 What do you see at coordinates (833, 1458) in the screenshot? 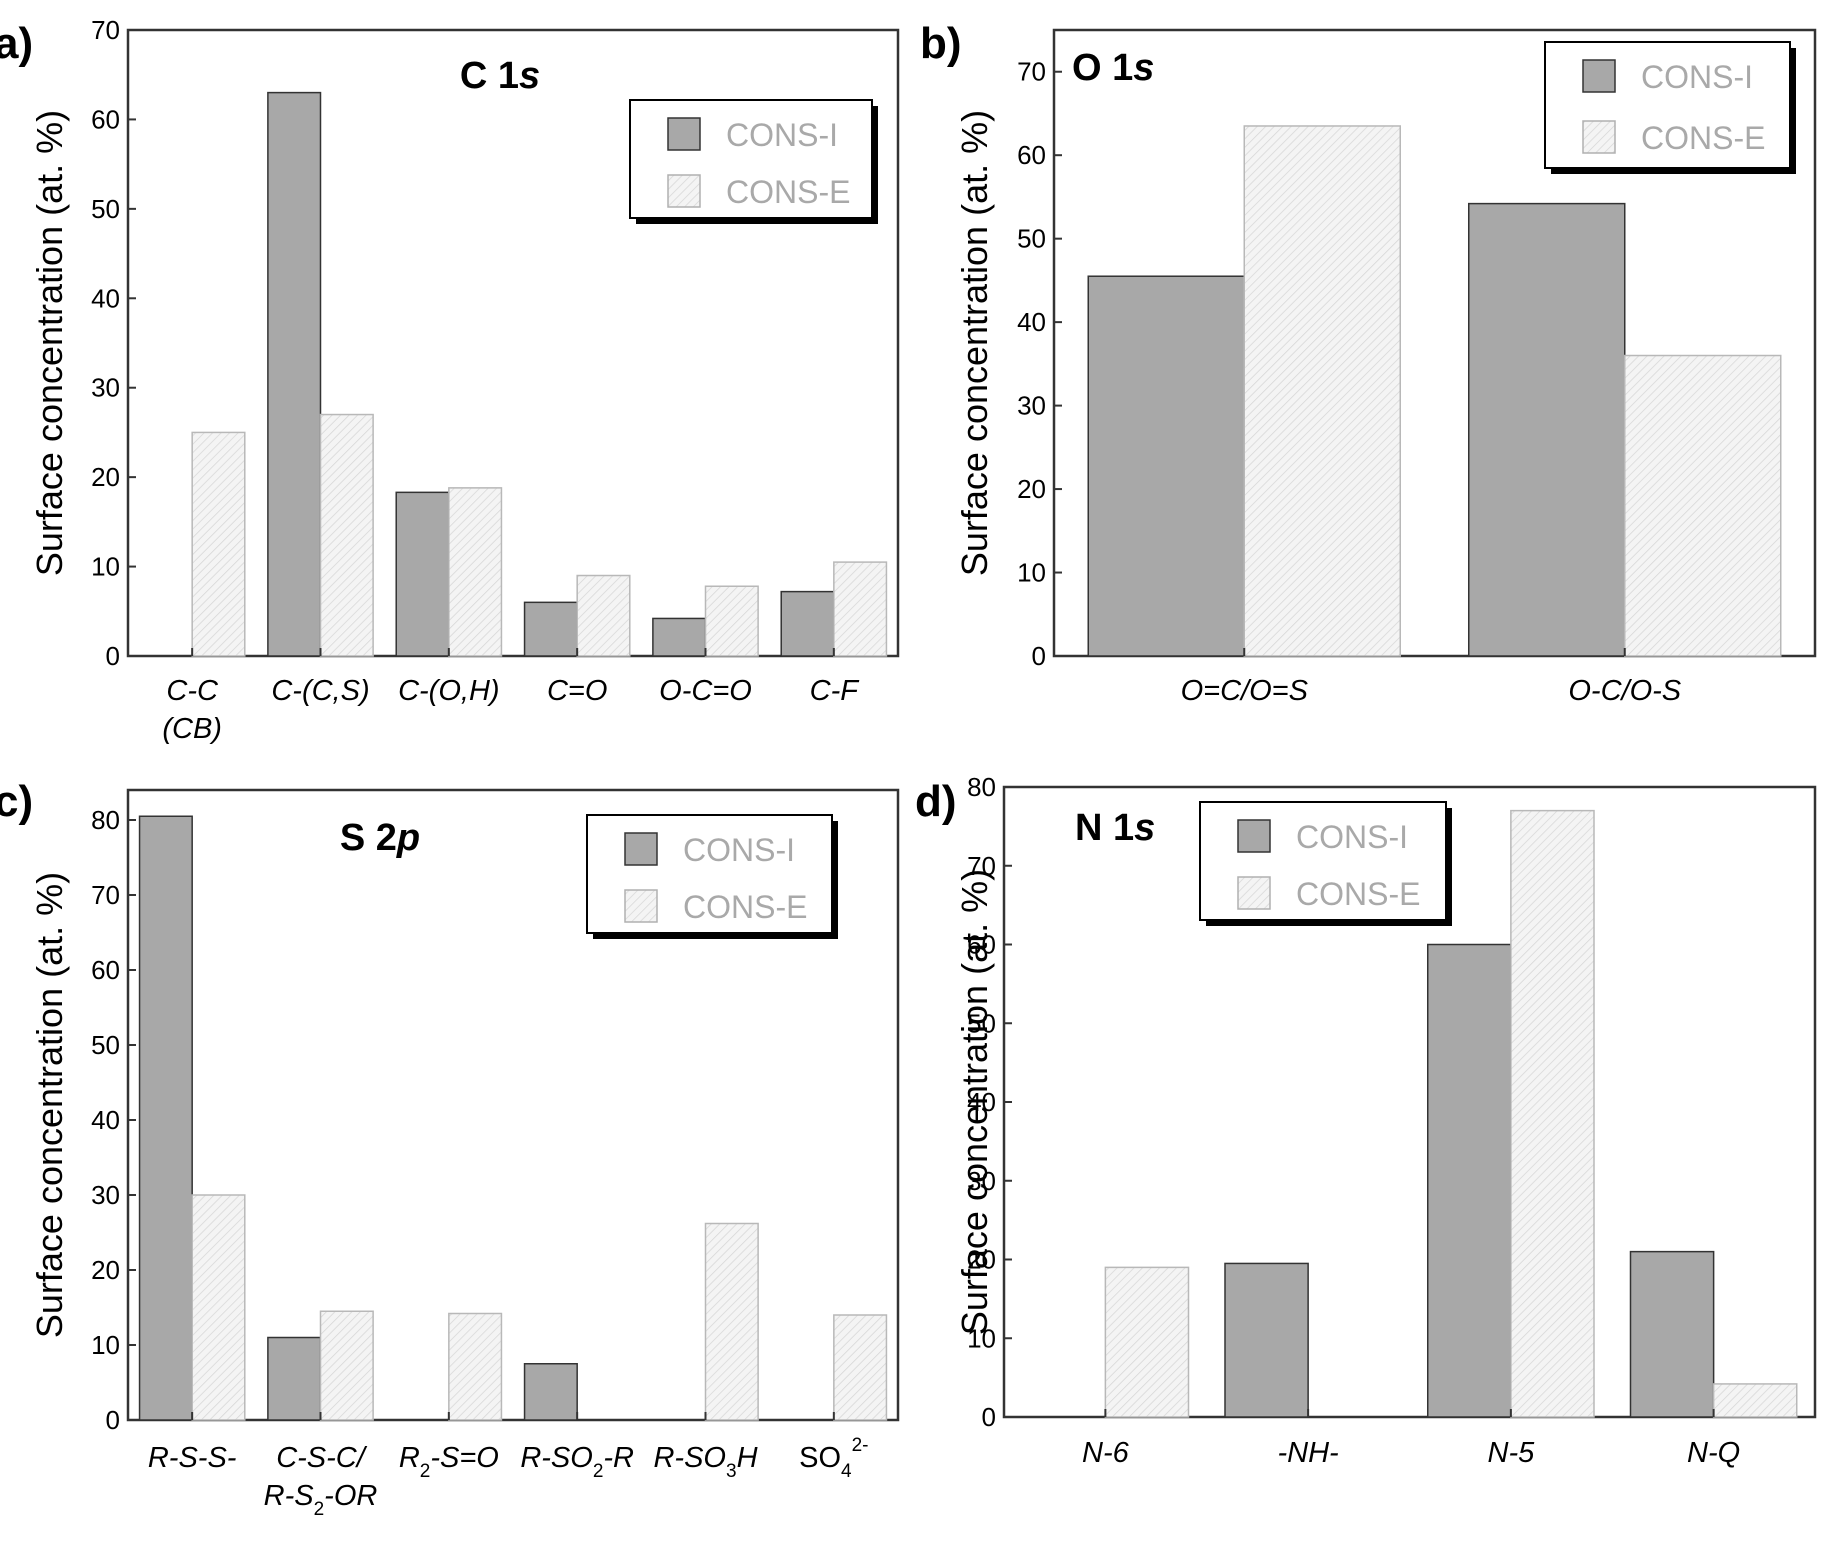
I see `category-label: SO42-` at bounding box center [833, 1458].